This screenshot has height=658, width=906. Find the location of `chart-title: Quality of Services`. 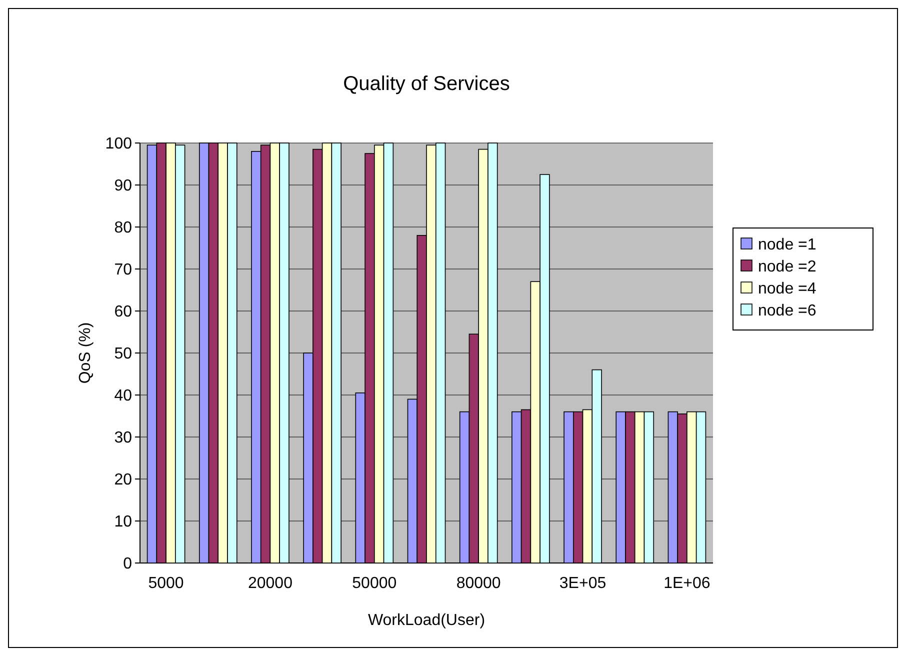

chart-title: Quality of Services is located at coordinates (426, 84).